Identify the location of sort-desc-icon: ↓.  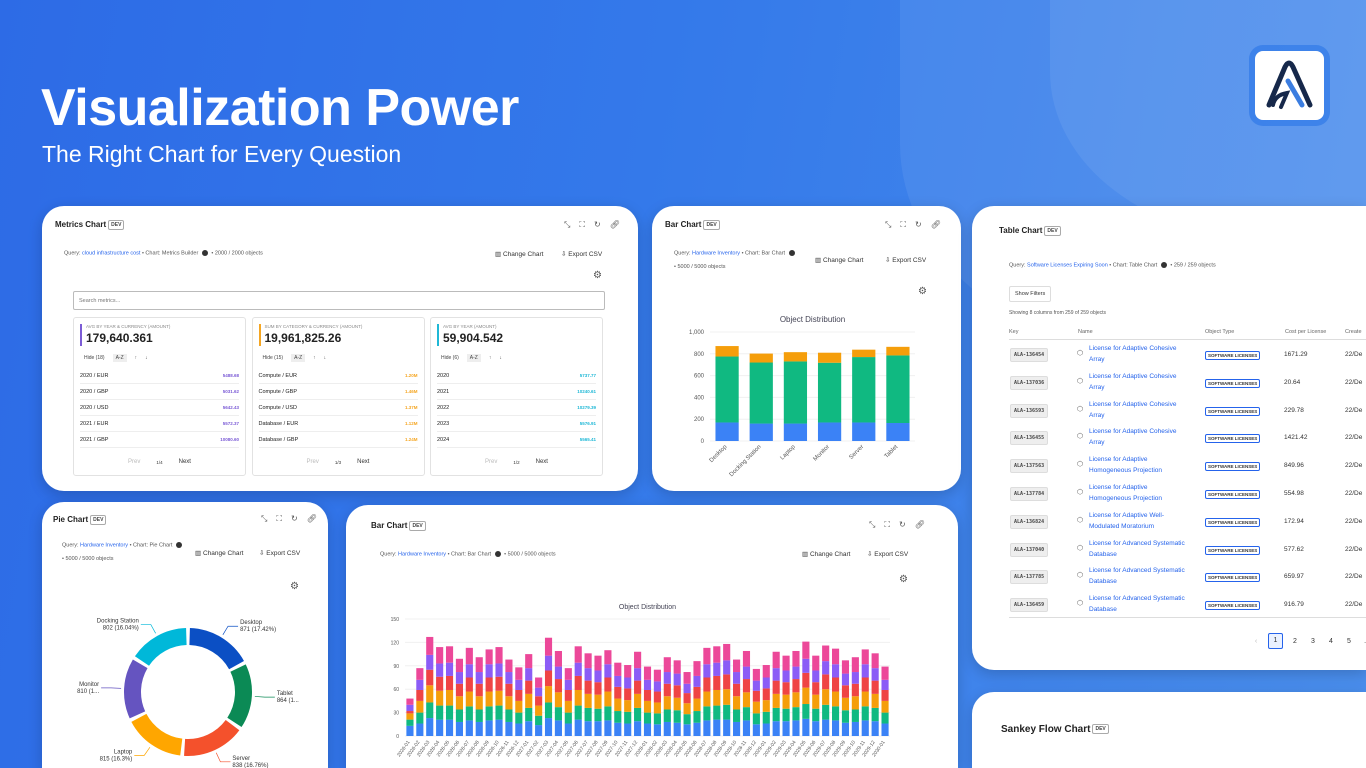
(146, 358).